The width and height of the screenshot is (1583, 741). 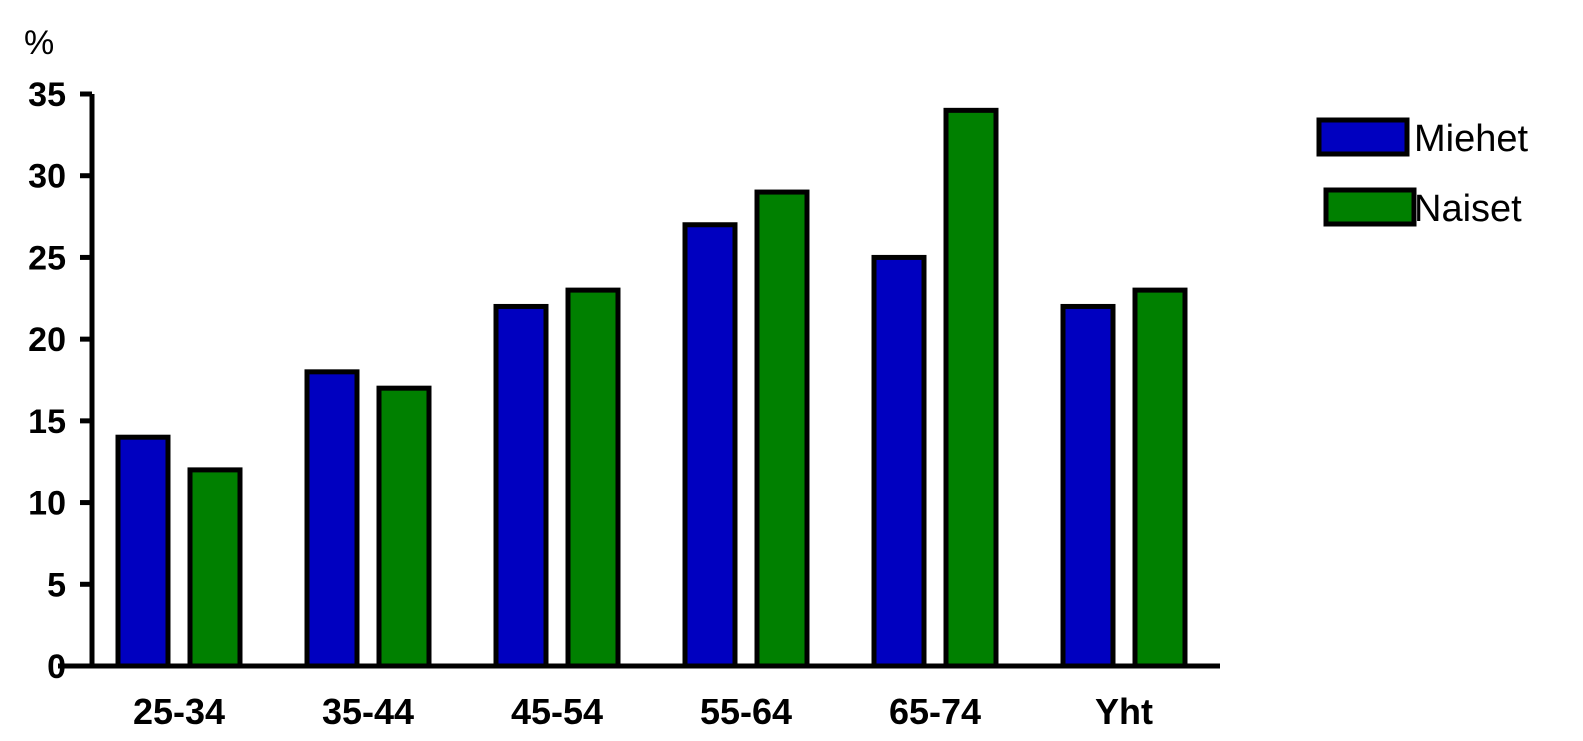 What do you see at coordinates (47, 422) in the screenshot?
I see `y-tick-label: 15` at bounding box center [47, 422].